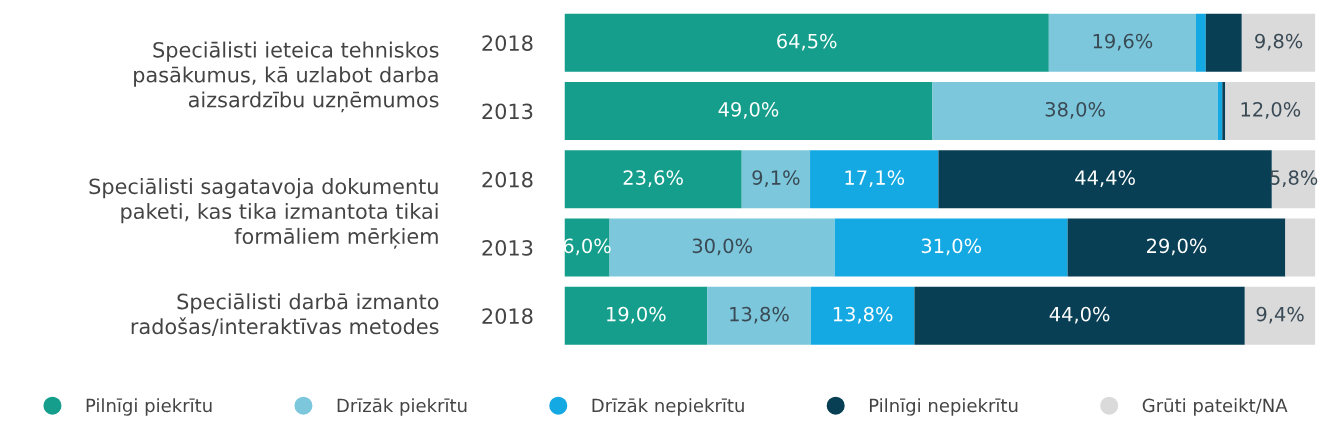  I want to click on data-label: 9,1%, so click(776, 178).